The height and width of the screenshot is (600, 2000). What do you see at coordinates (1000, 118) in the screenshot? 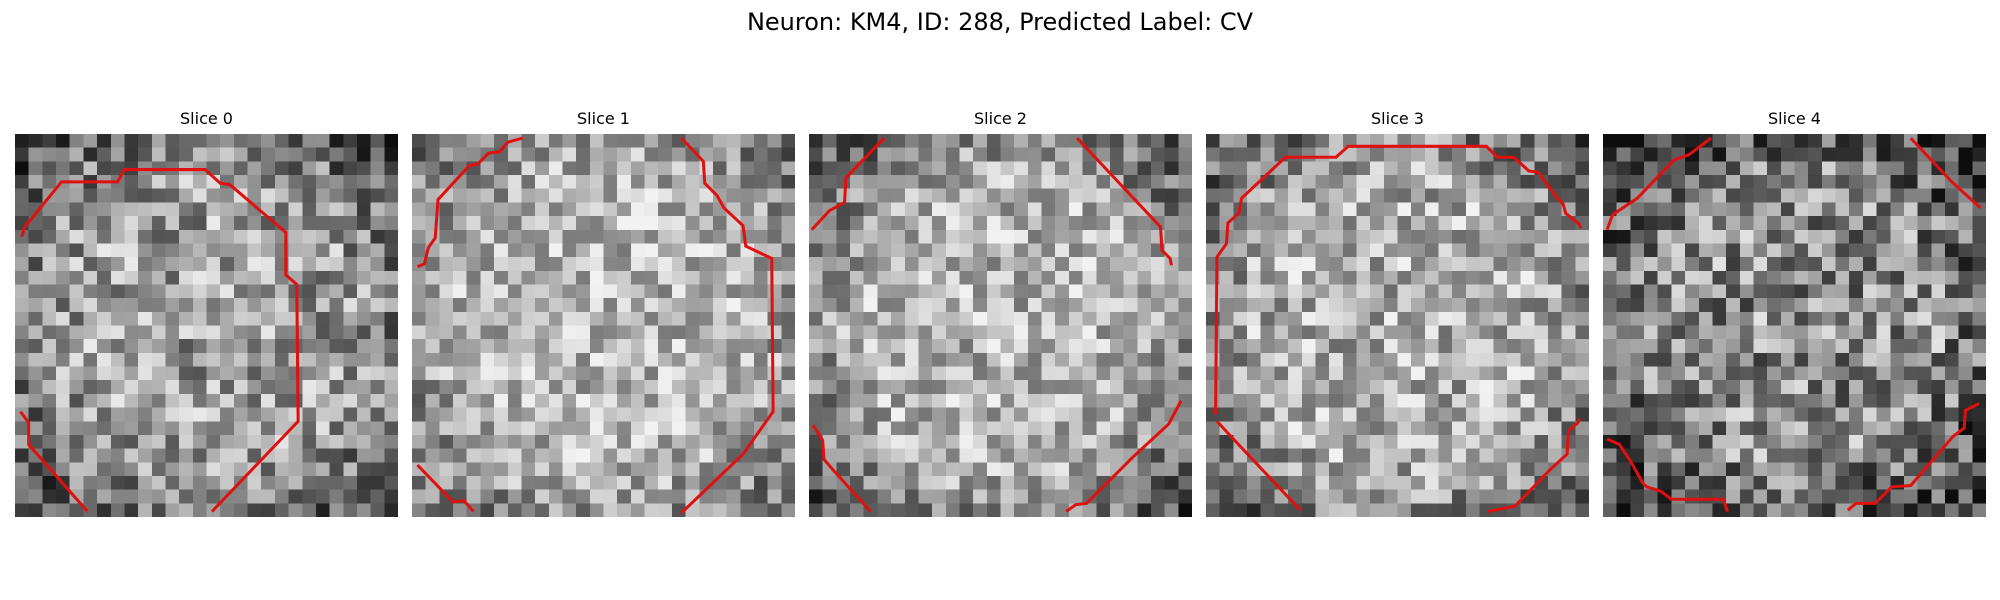
I see `slice-title: Slice 2` at bounding box center [1000, 118].